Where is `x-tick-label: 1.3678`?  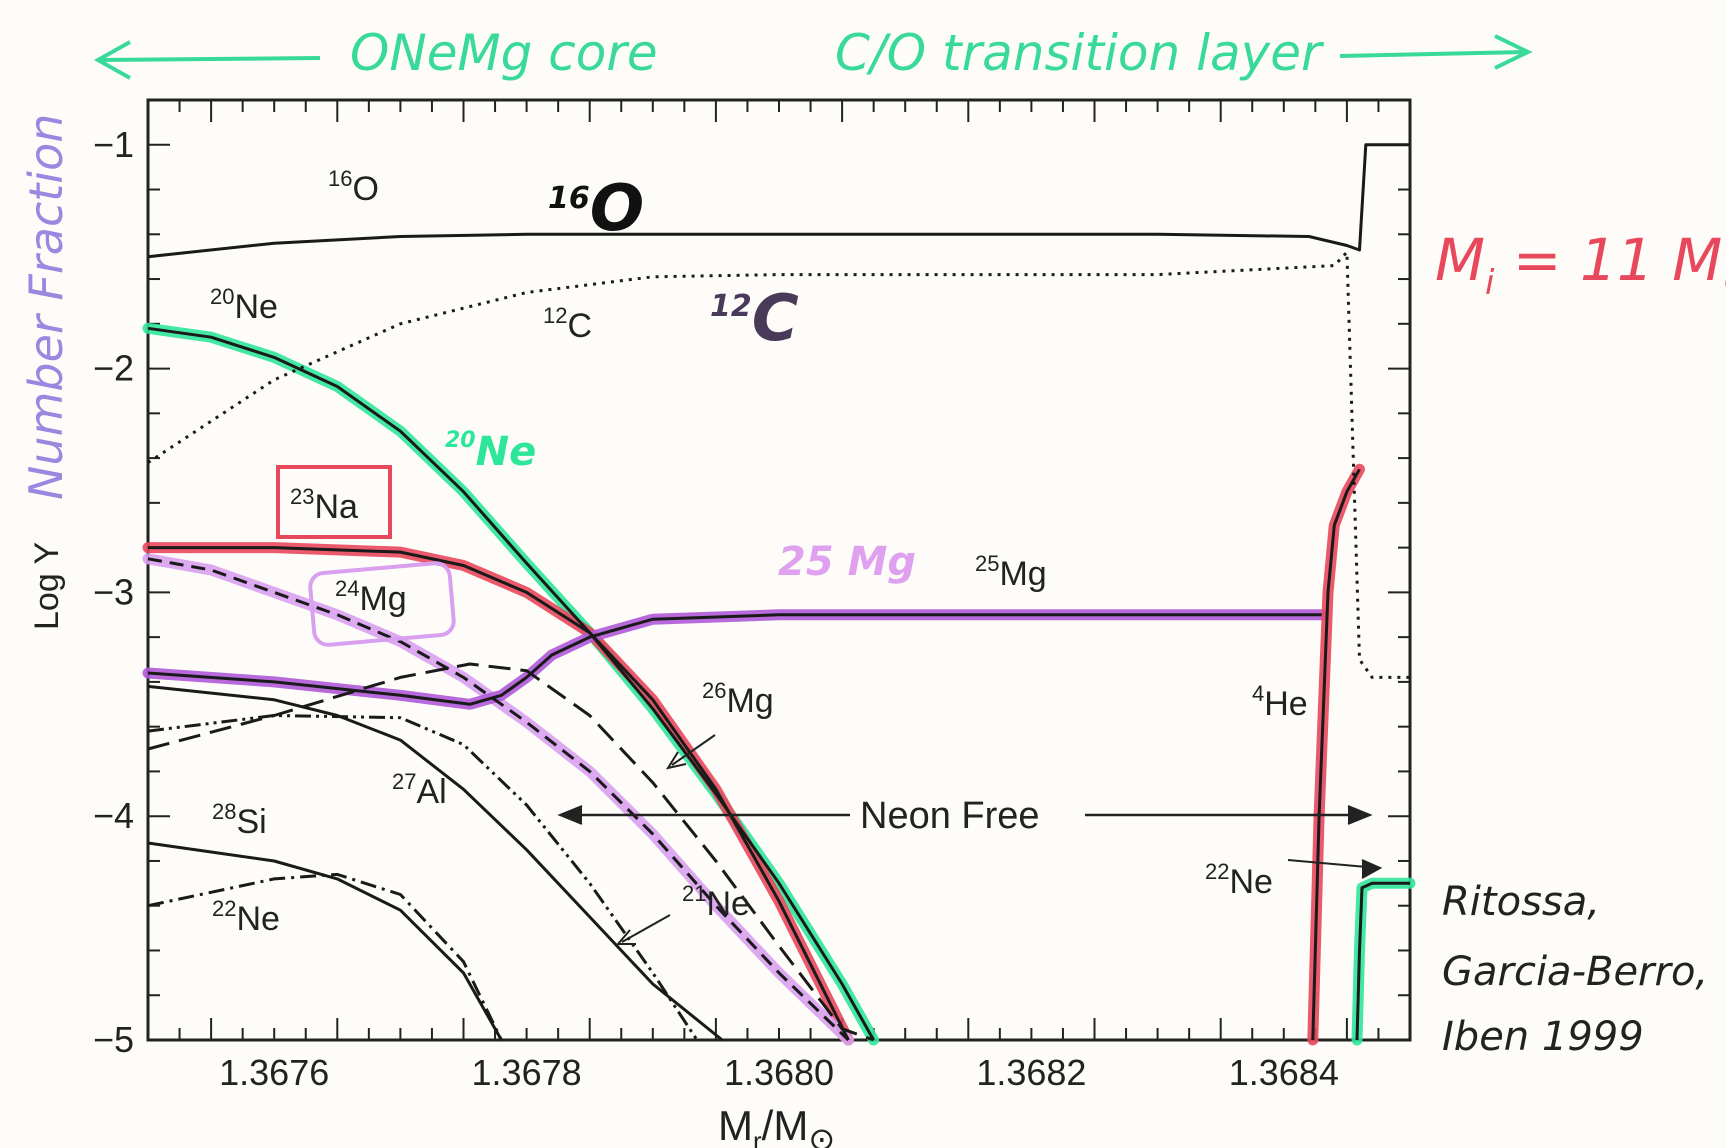 x-tick-label: 1.3678 is located at coordinates (527, 1072).